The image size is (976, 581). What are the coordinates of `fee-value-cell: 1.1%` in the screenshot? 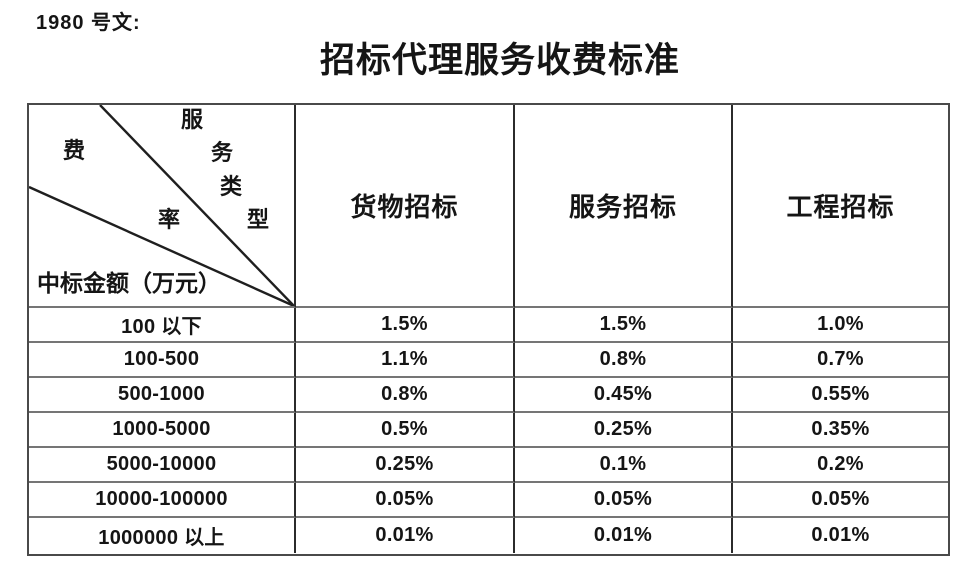 It's located at (405, 360).